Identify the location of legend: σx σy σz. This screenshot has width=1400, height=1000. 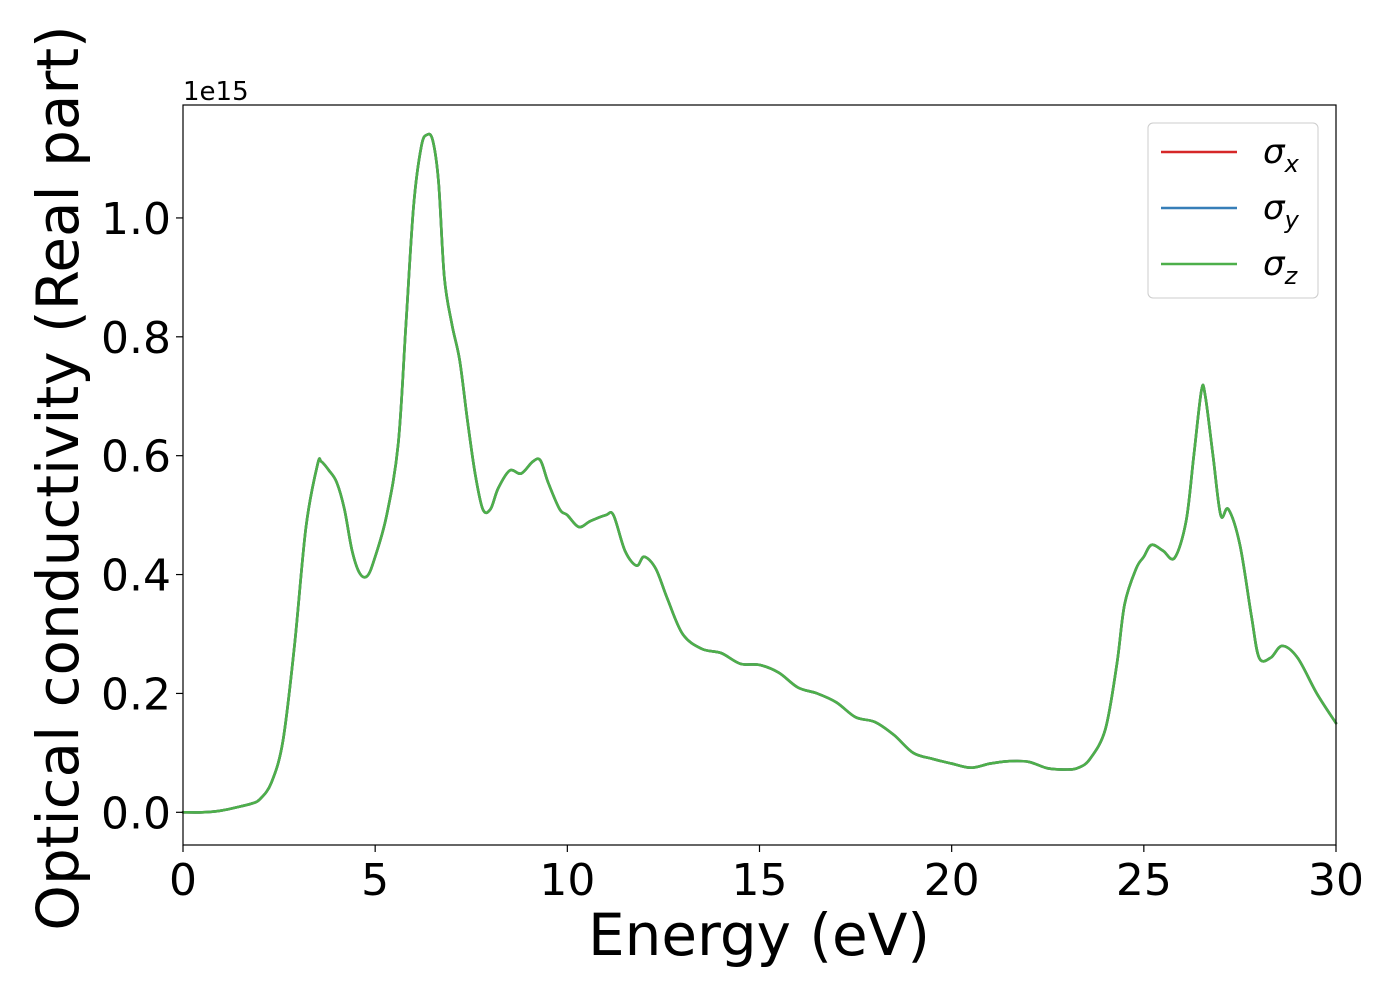
(1233, 210).